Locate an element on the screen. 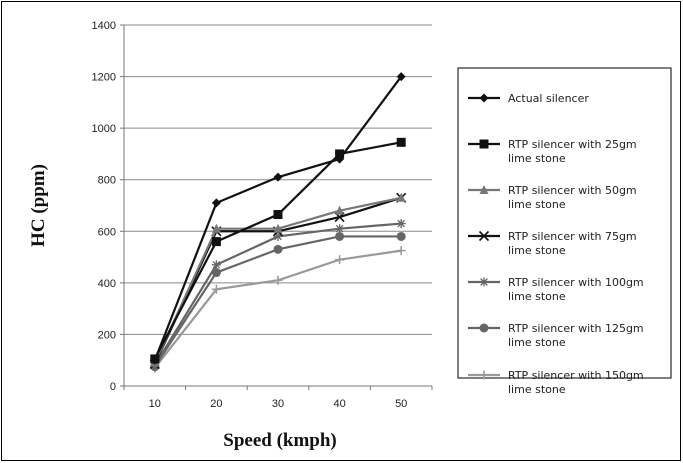 This screenshot has width=683, height=463. y-axis-title: HC (ppm) is located at coordinates (38, 205).